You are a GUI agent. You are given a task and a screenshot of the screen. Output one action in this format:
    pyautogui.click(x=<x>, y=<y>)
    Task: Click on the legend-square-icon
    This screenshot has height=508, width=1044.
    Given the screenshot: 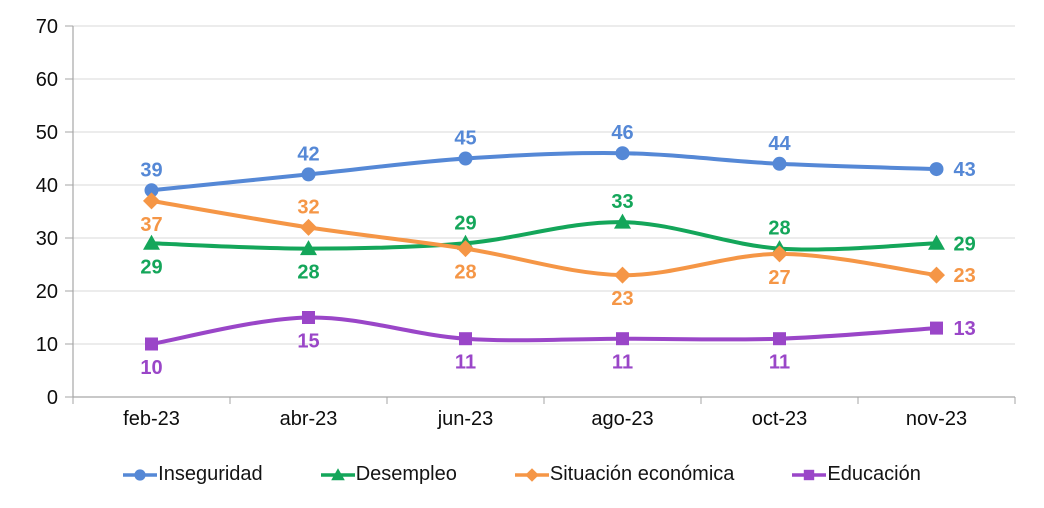 What is the action you would take?
    pyautogui.click(x=809, y=474)
    